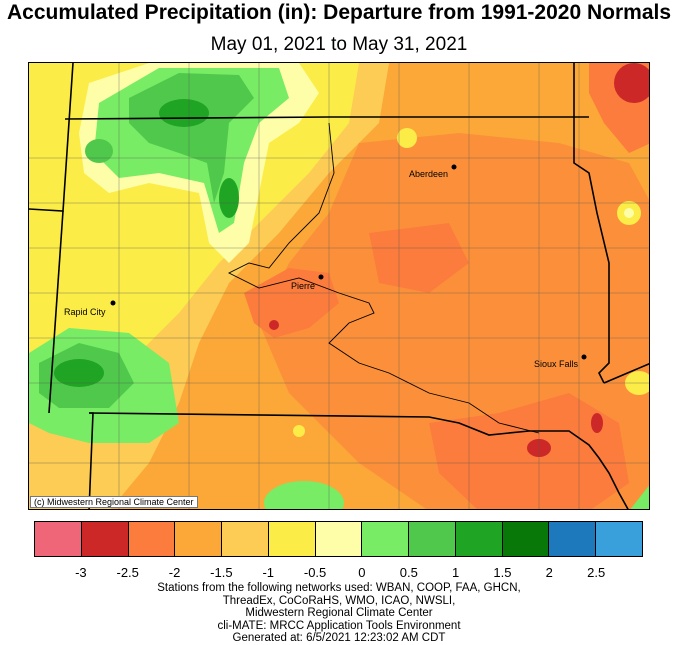  What do you see at coordinates (339, 44) in the screenshot?
I see `map-subtitle: May 01, 2021 to May 31, 2021` at bounding box center [339, 44].